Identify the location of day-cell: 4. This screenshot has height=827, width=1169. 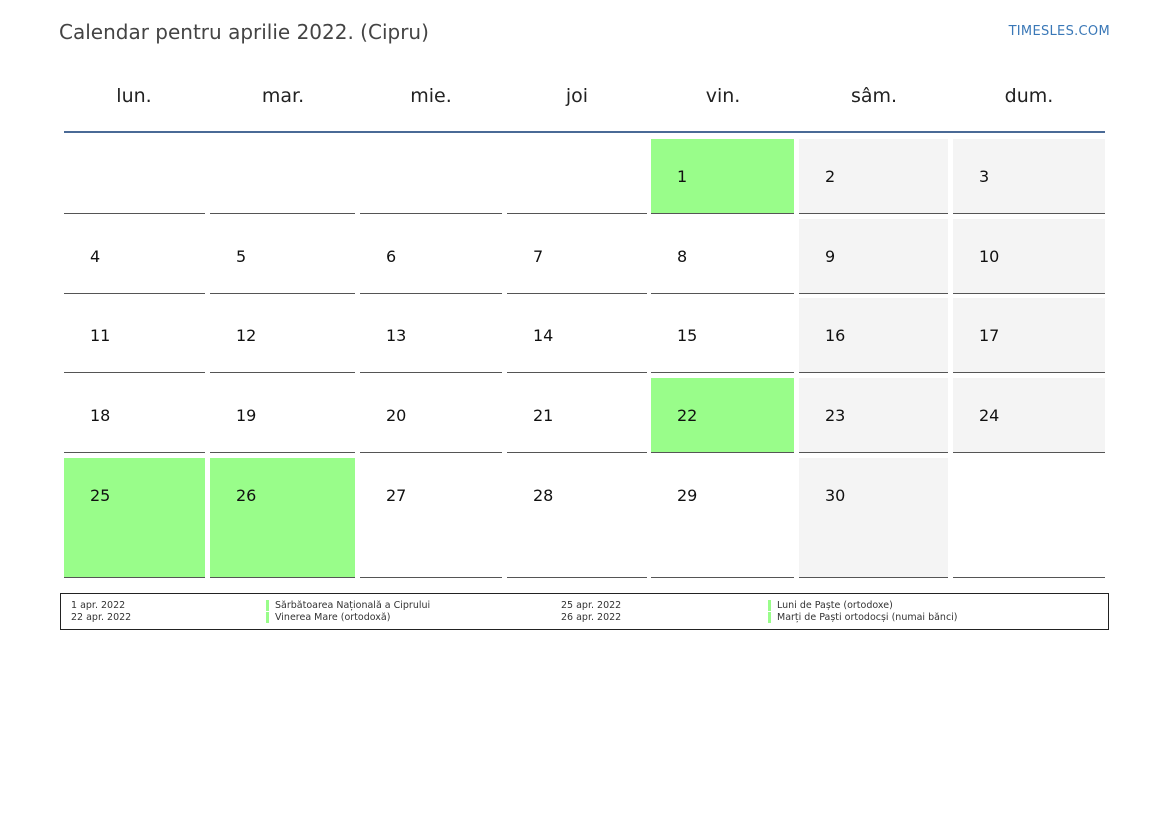
(134, 256).